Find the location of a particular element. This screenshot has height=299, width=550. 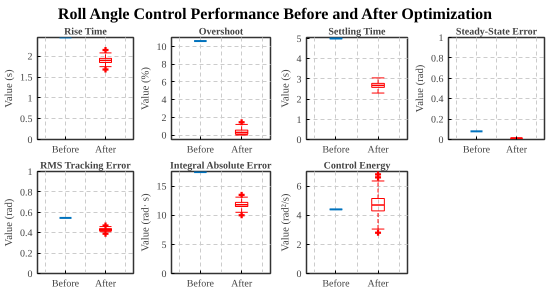

y-axis-title: Value (rad²/s) is located at coordinates (286, 222).